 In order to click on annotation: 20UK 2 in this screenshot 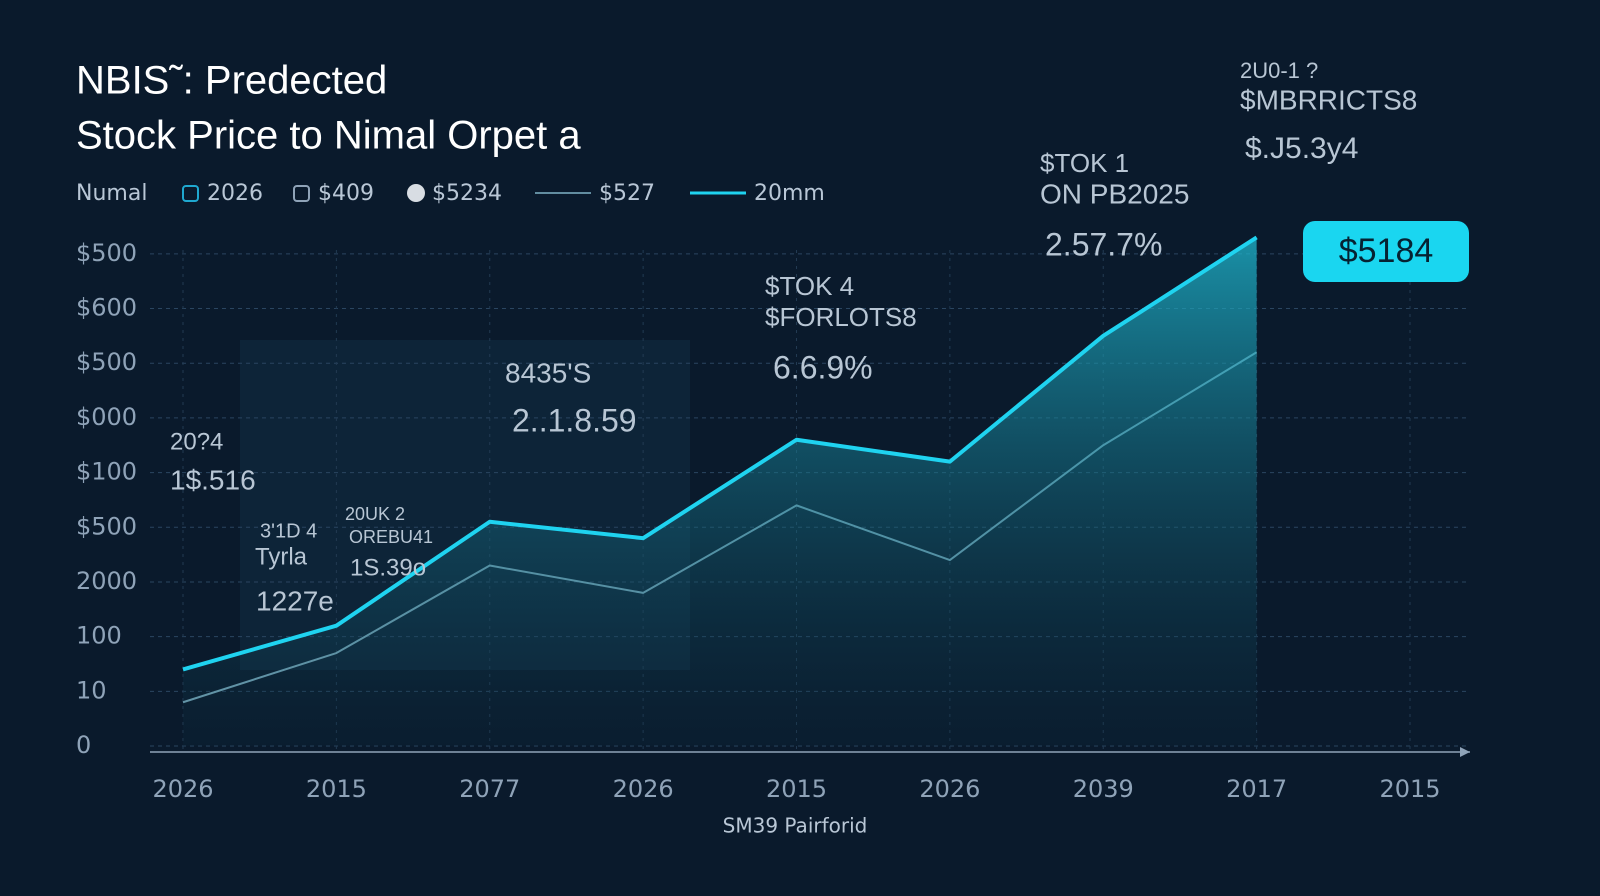, I will do `click(375, 514)`.